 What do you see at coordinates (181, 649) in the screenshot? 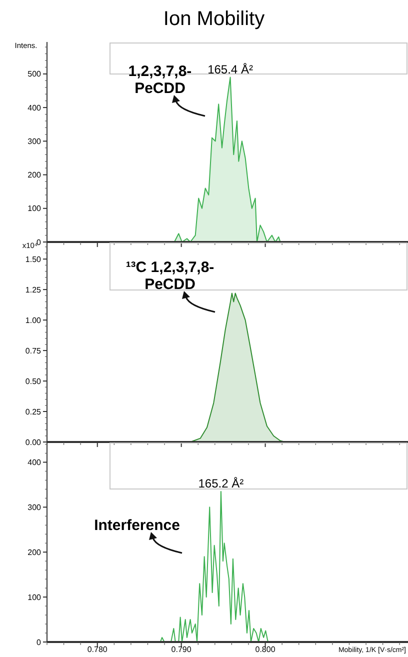
I see `x-tick-label: 0.790` at bounding box center [181, 649].